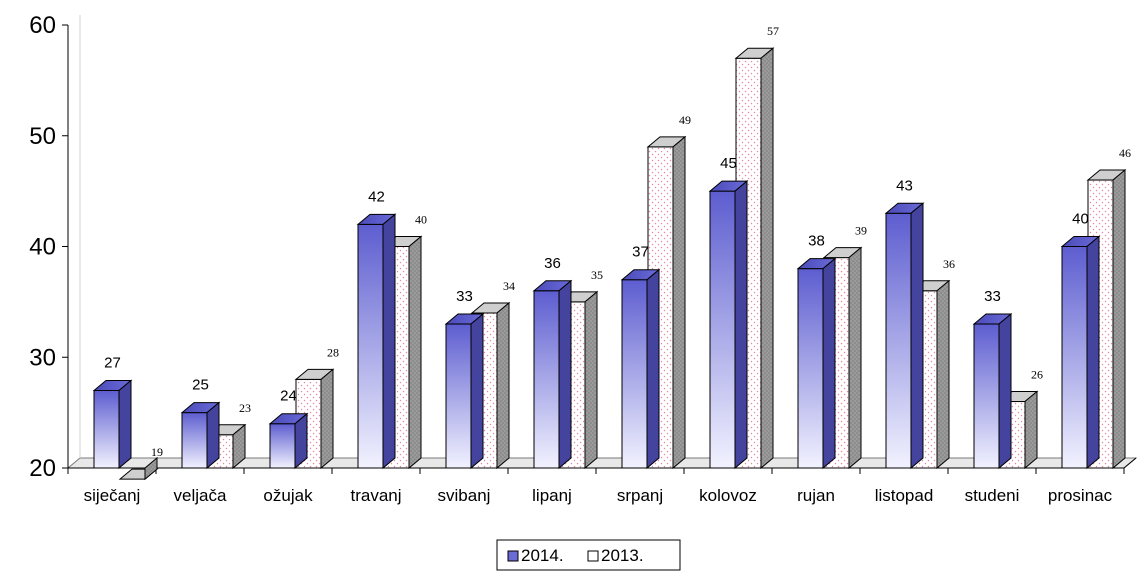 This screenshot has height=572, width=1145. I want to click on y-tick-label: 50, so click(42, 136).